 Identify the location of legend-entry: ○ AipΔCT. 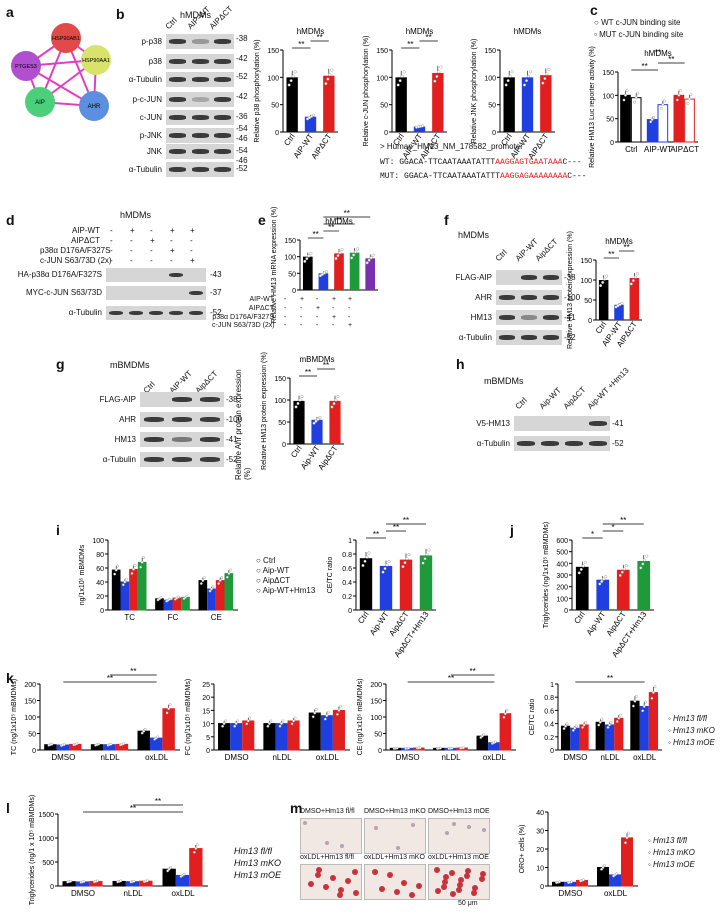
(273, 580).